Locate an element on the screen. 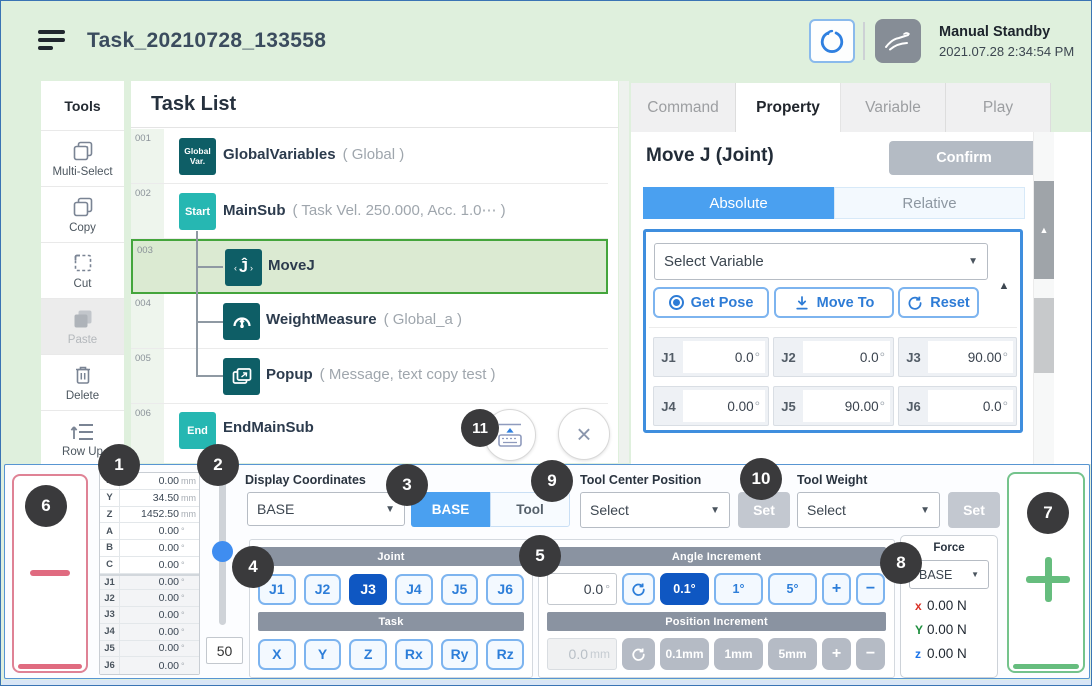 This screenshot has height=686, width=1092. tcp-select-dropdown: Select ▼ is located at coordinates (655, 510).